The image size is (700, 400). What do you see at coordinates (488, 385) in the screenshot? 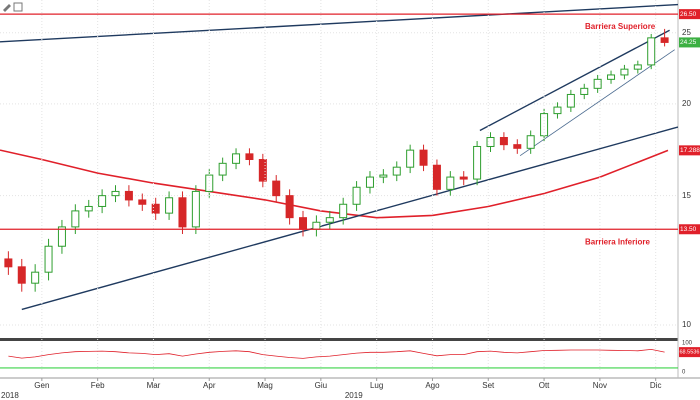
I see `x-tick-label: Set` at bounding box center [488, 385].